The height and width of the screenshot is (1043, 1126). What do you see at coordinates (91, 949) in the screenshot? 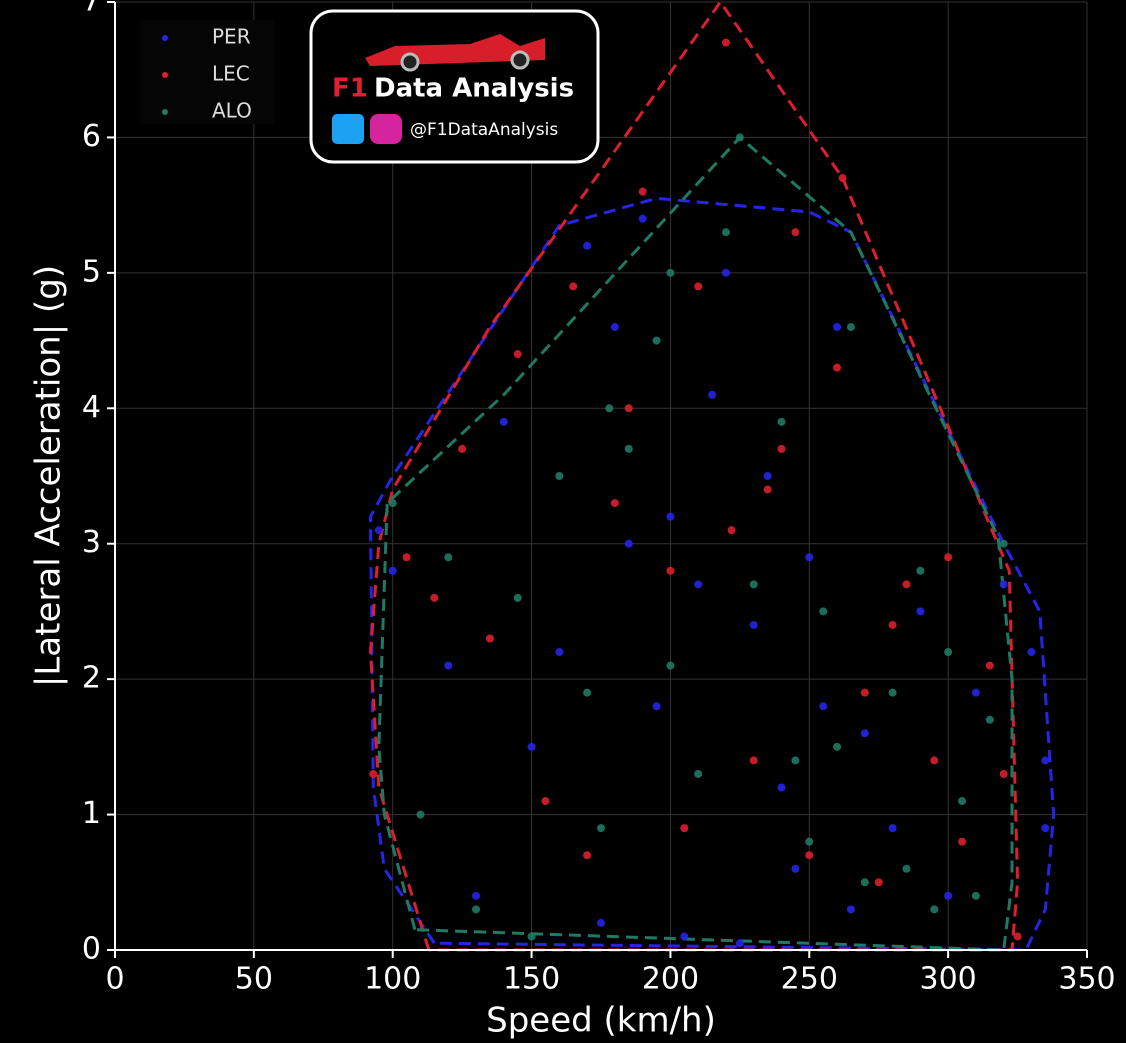
I see `y-tick-label: 0` at bounding box center [91, 949].